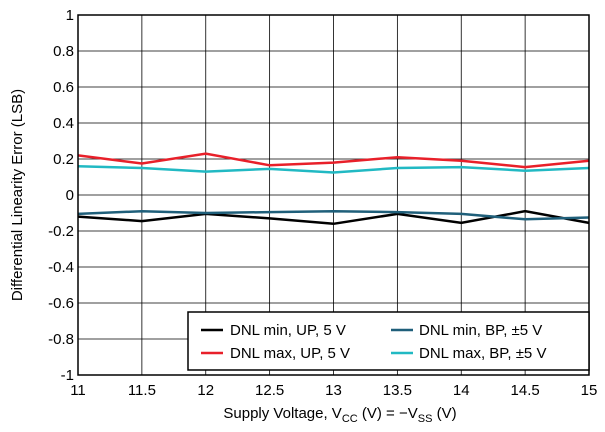 Image resolution: width=605 pixels, height=432 pixels. Describe the element at coordinates (70, 15) in the screenshot. I see `y-tick-label: 1` at that location.